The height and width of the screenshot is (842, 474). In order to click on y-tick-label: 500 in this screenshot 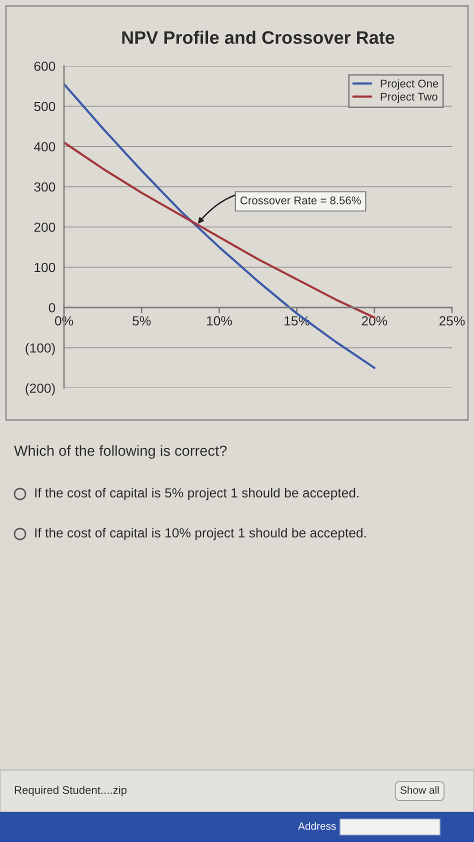, I will do `click(45, 107)`.